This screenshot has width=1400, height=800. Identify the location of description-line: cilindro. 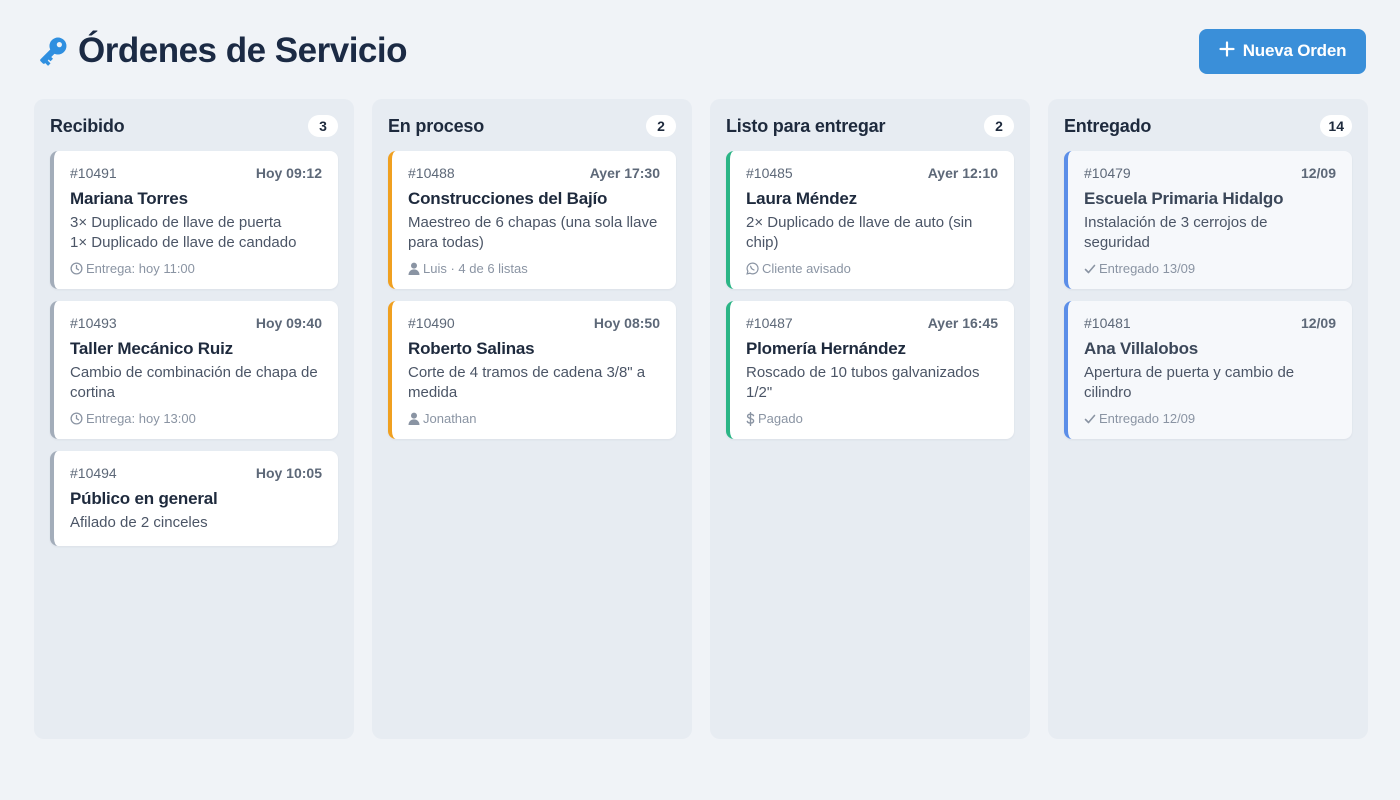
(1108, 392).